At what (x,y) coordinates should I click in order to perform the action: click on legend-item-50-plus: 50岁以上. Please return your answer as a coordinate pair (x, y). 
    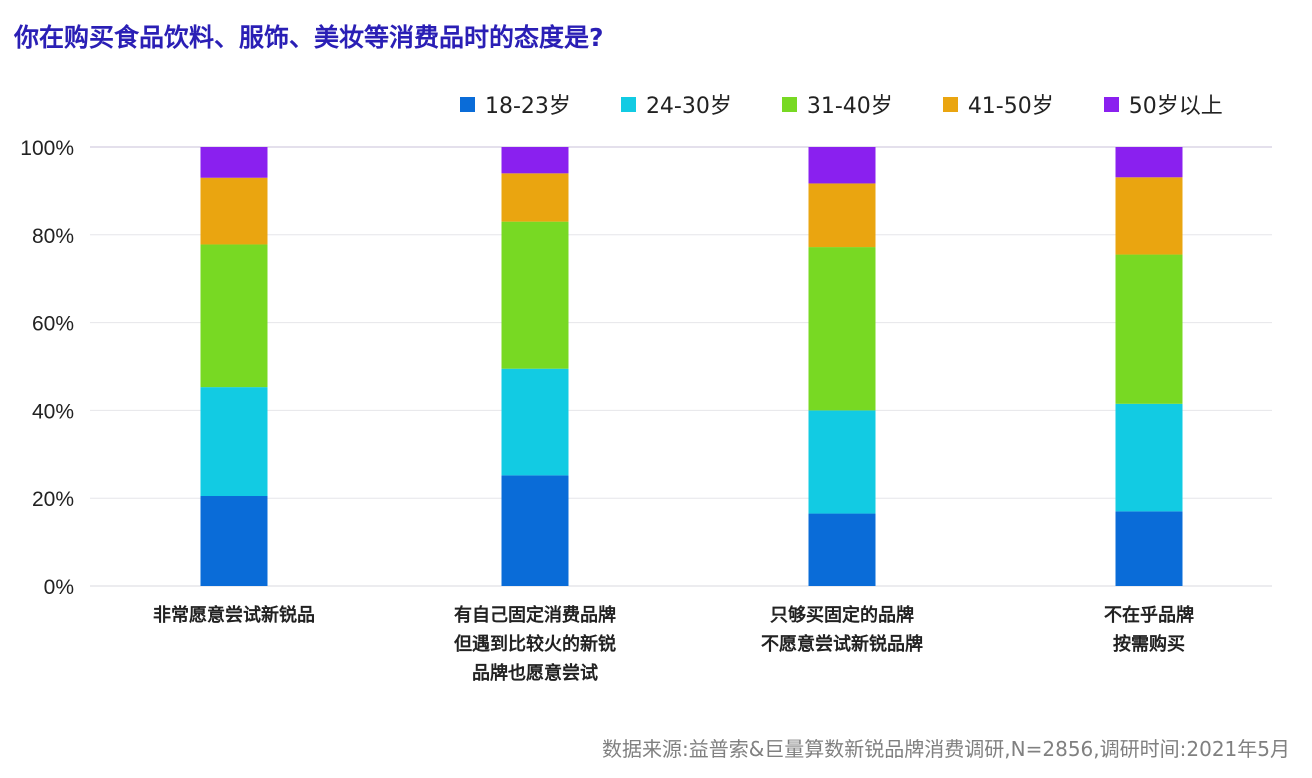
    Looking at the image, I should click on (1163, 104).